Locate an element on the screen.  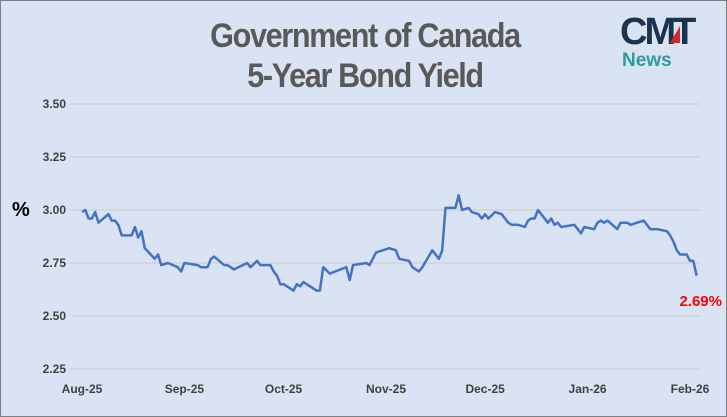
x-tick-label: Oct-25 is located at coordinates (284, 389).